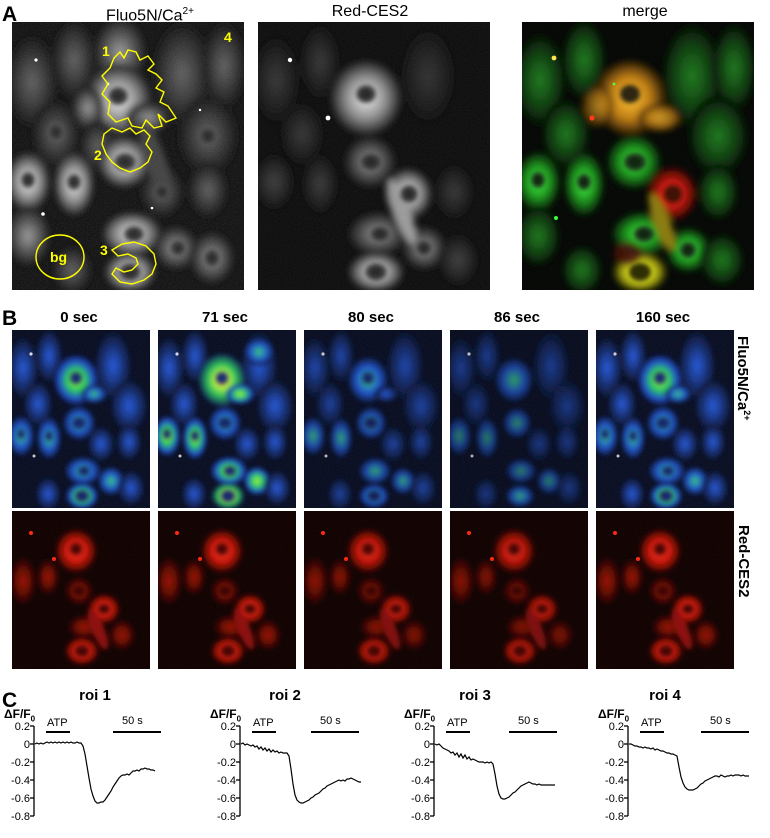  I want to click on chart-roi-3-y-axis-title: ΔF/F0, so click(419, 716).